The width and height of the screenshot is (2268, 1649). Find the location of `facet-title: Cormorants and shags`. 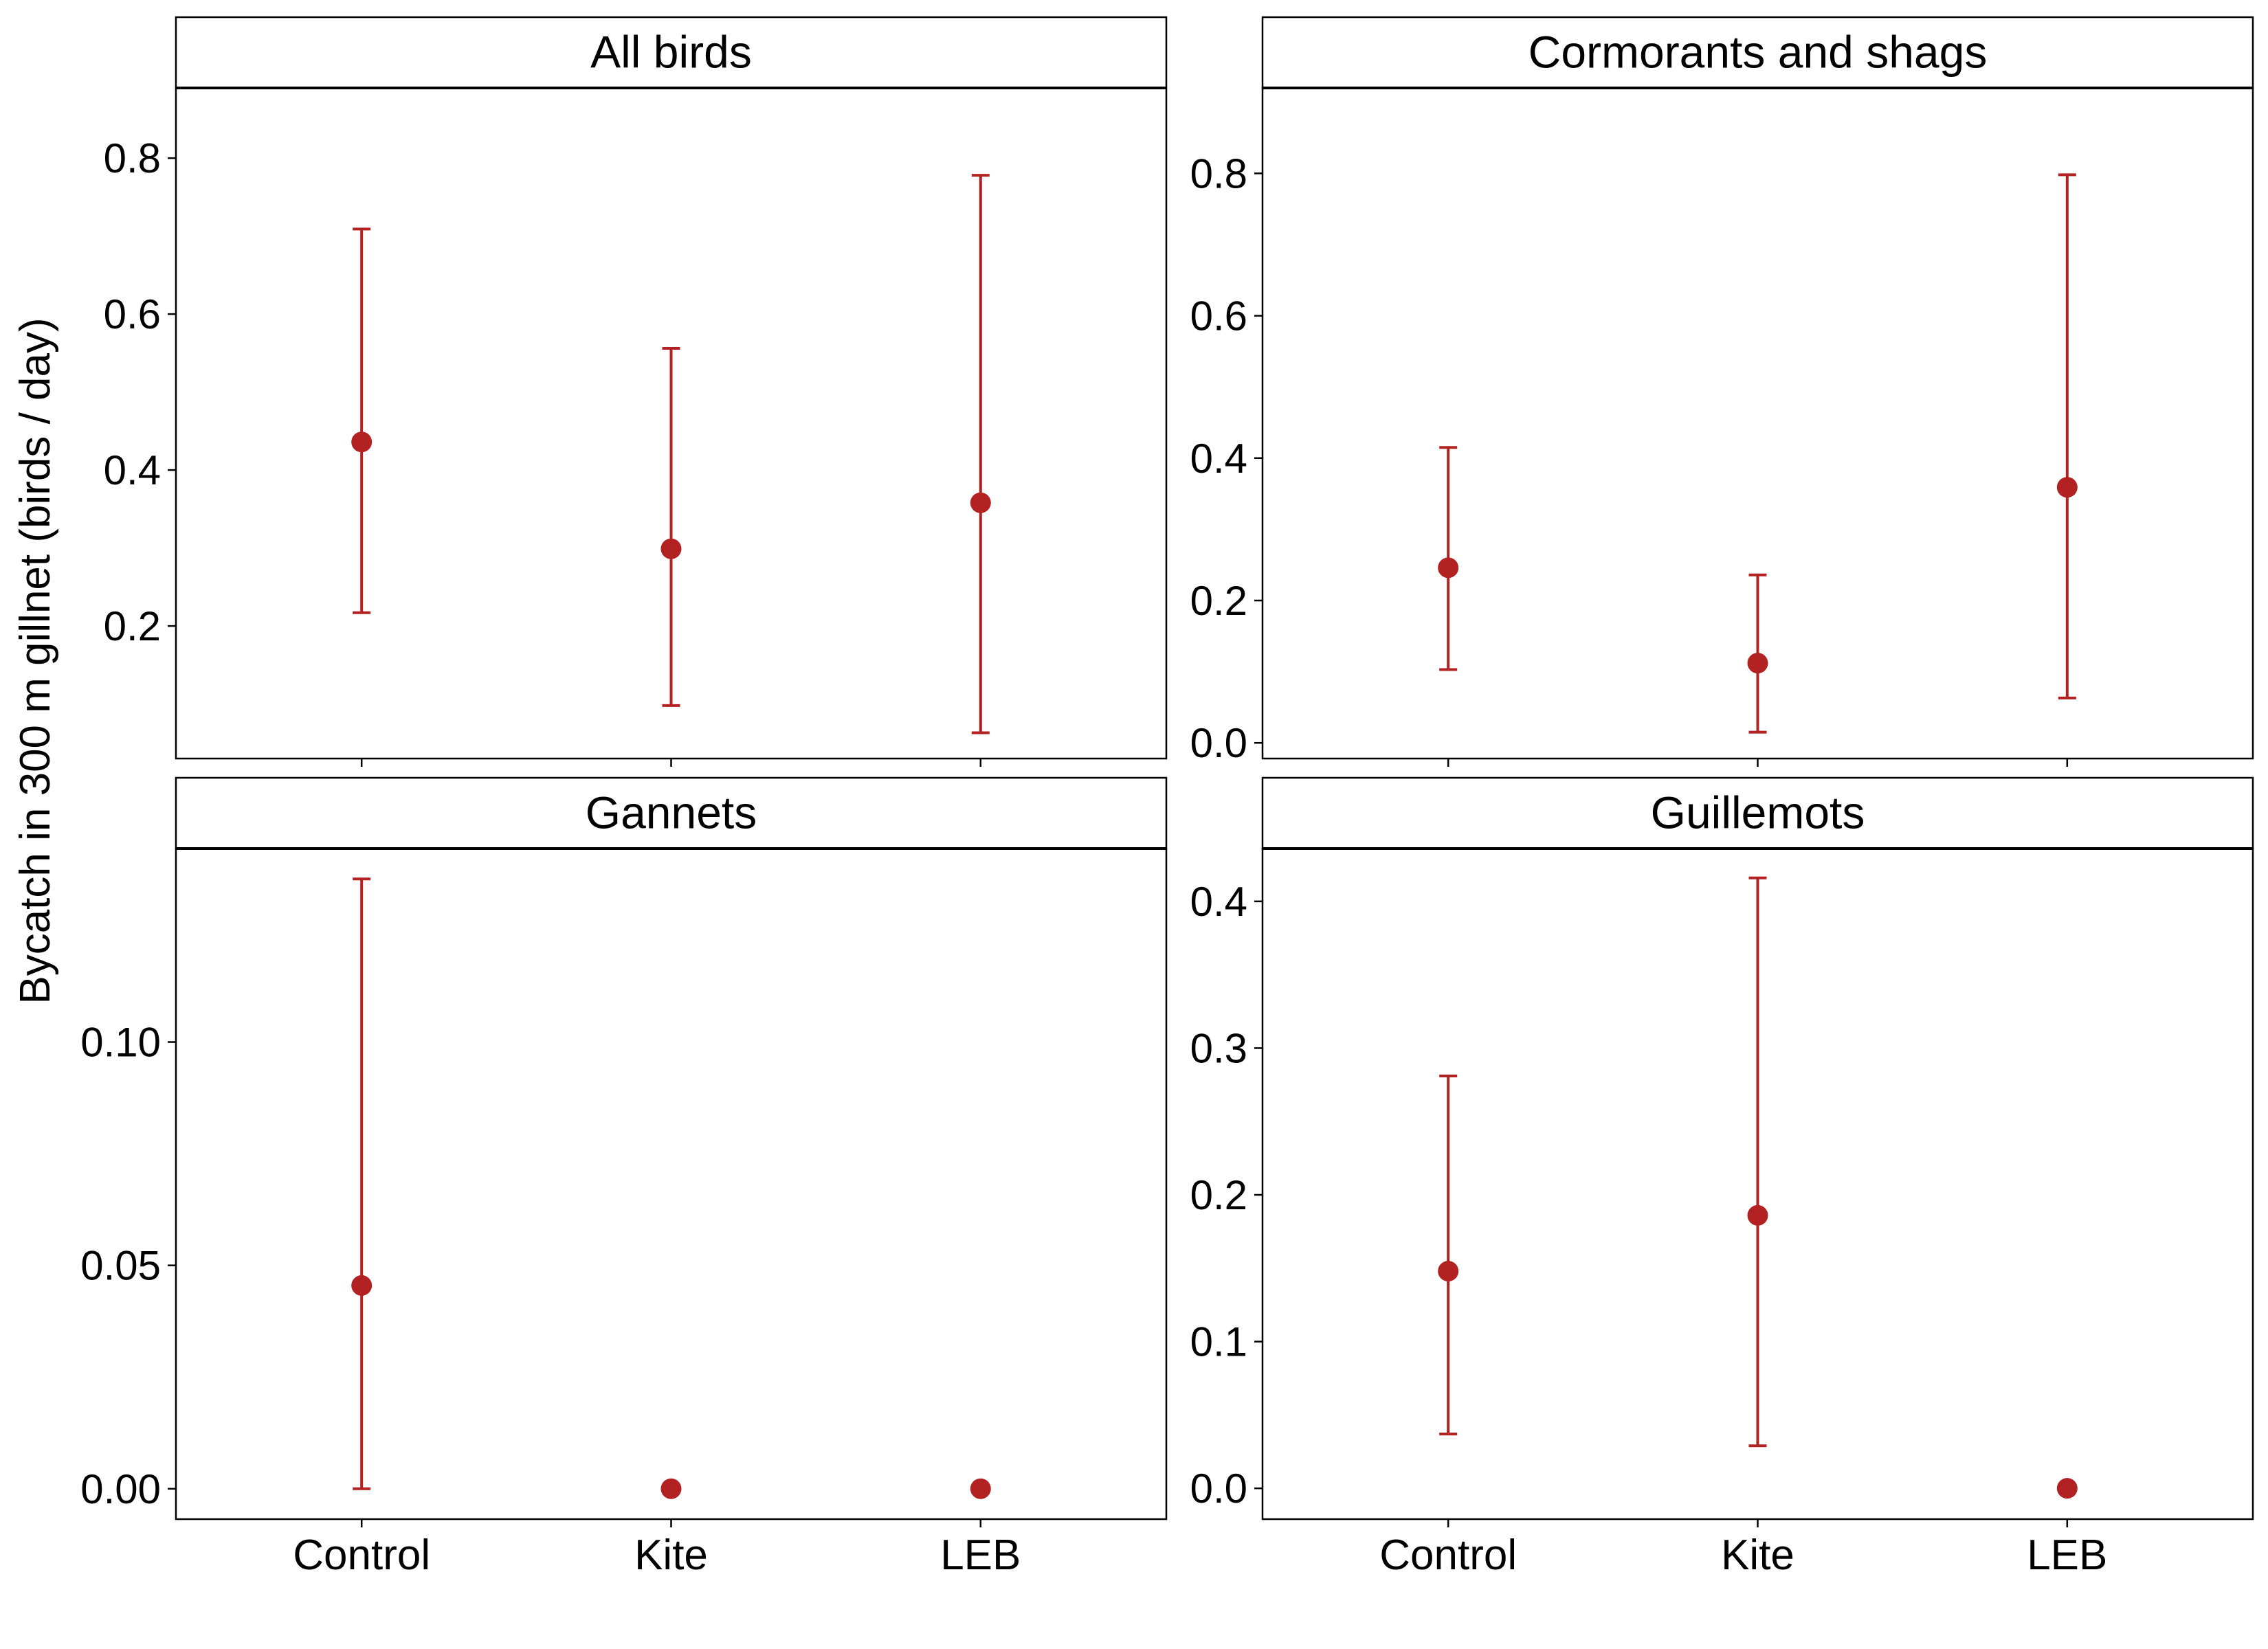

facet-title: Cormorants and shags is located at coordinates (1758, 52).